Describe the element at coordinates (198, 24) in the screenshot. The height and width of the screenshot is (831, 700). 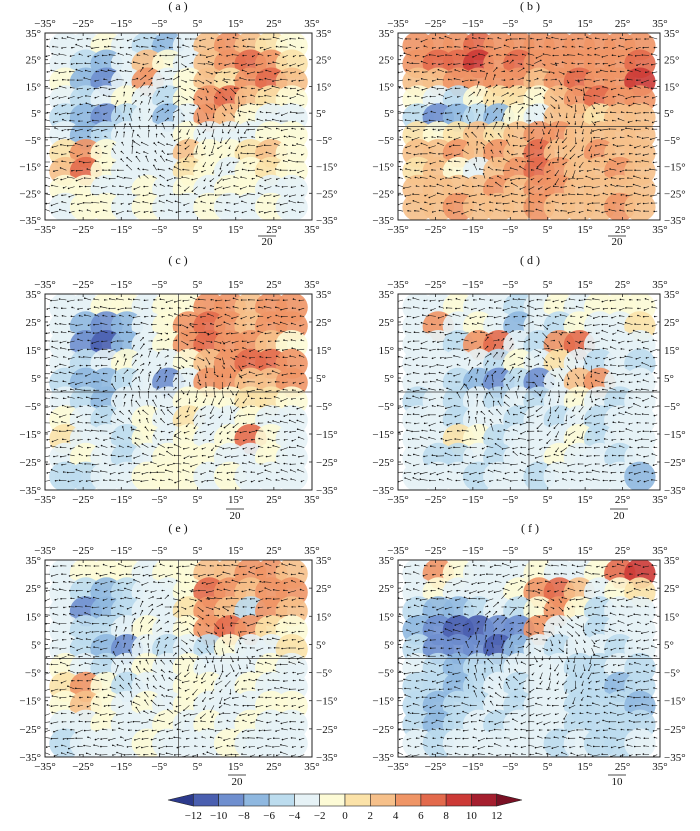
I see `x-tick-label-top: 5°` at that location.